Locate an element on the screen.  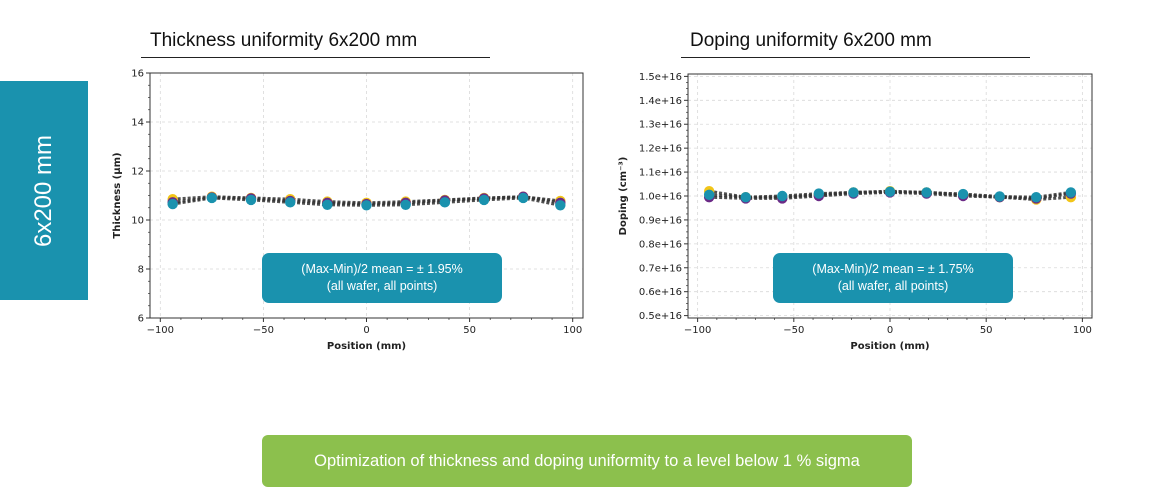
doping-metric-line1: (Max-Min)/2 mean = ± 1.75% is located at coordinates (893, 269).